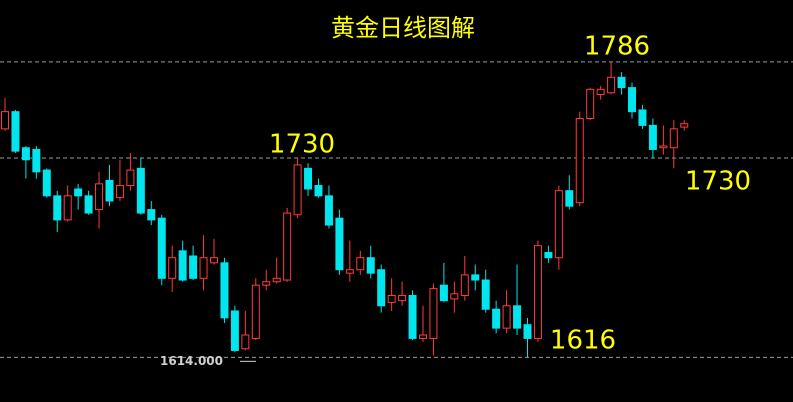 This screenshot has width=793, height=402. Describe the element at coordinates (403, 28) in the screenshot. I see `chart-title: 黄金日线图解` at that location.